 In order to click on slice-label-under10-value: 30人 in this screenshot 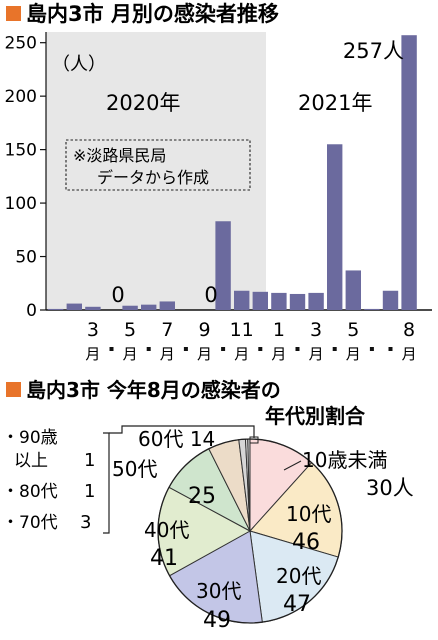, I will do `click(390, 488)`.